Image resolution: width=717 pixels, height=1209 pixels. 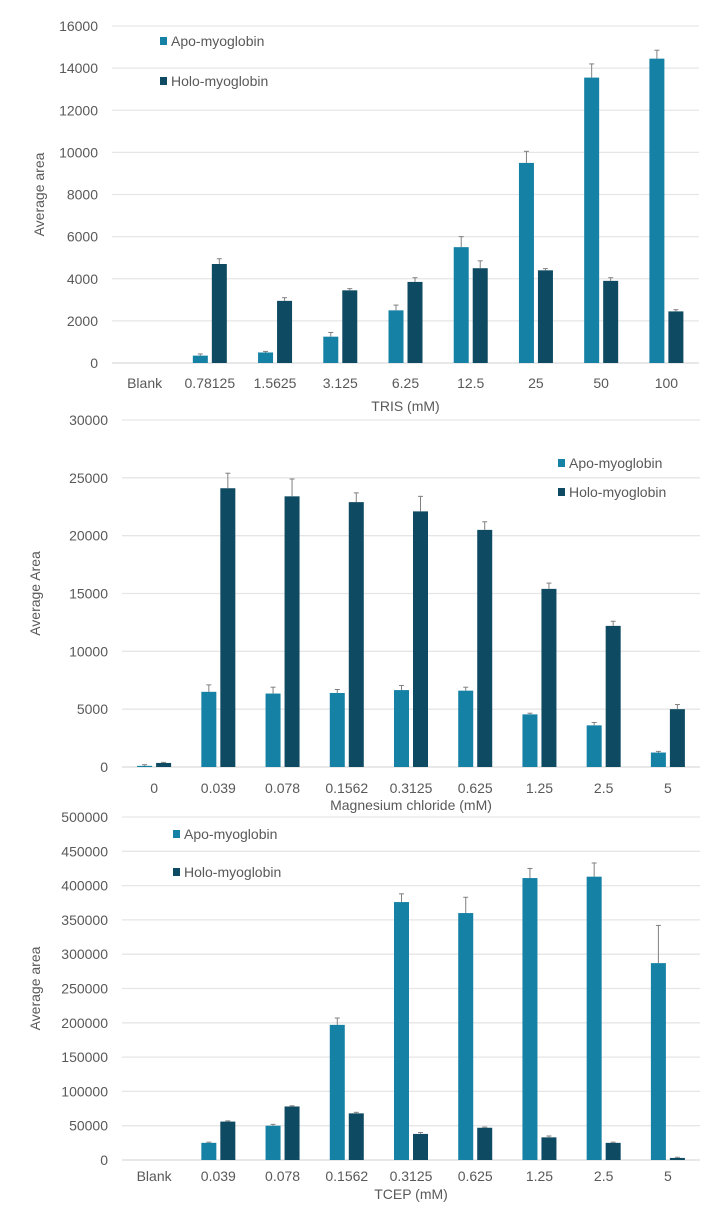 I want to click on y-tick-label: 20000, so click(x=88, y=536).